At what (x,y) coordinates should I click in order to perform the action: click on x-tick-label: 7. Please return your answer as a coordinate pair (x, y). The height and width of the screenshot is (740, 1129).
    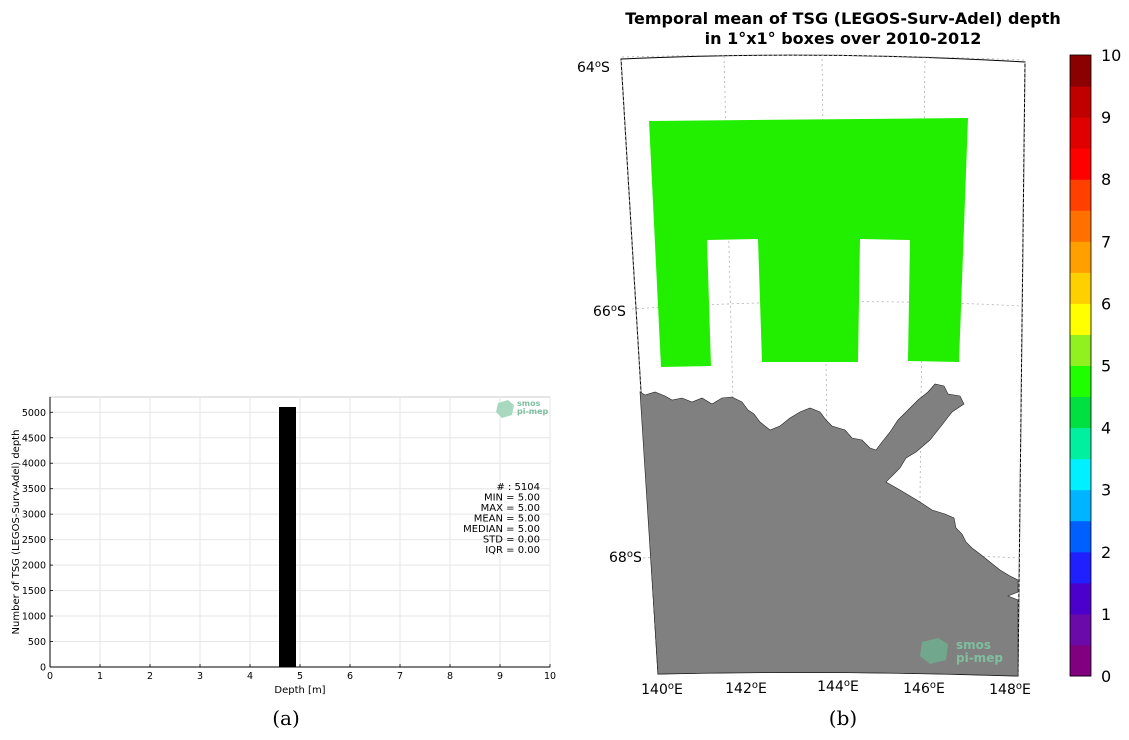
    Looking at the image, I should click on (400, 676).